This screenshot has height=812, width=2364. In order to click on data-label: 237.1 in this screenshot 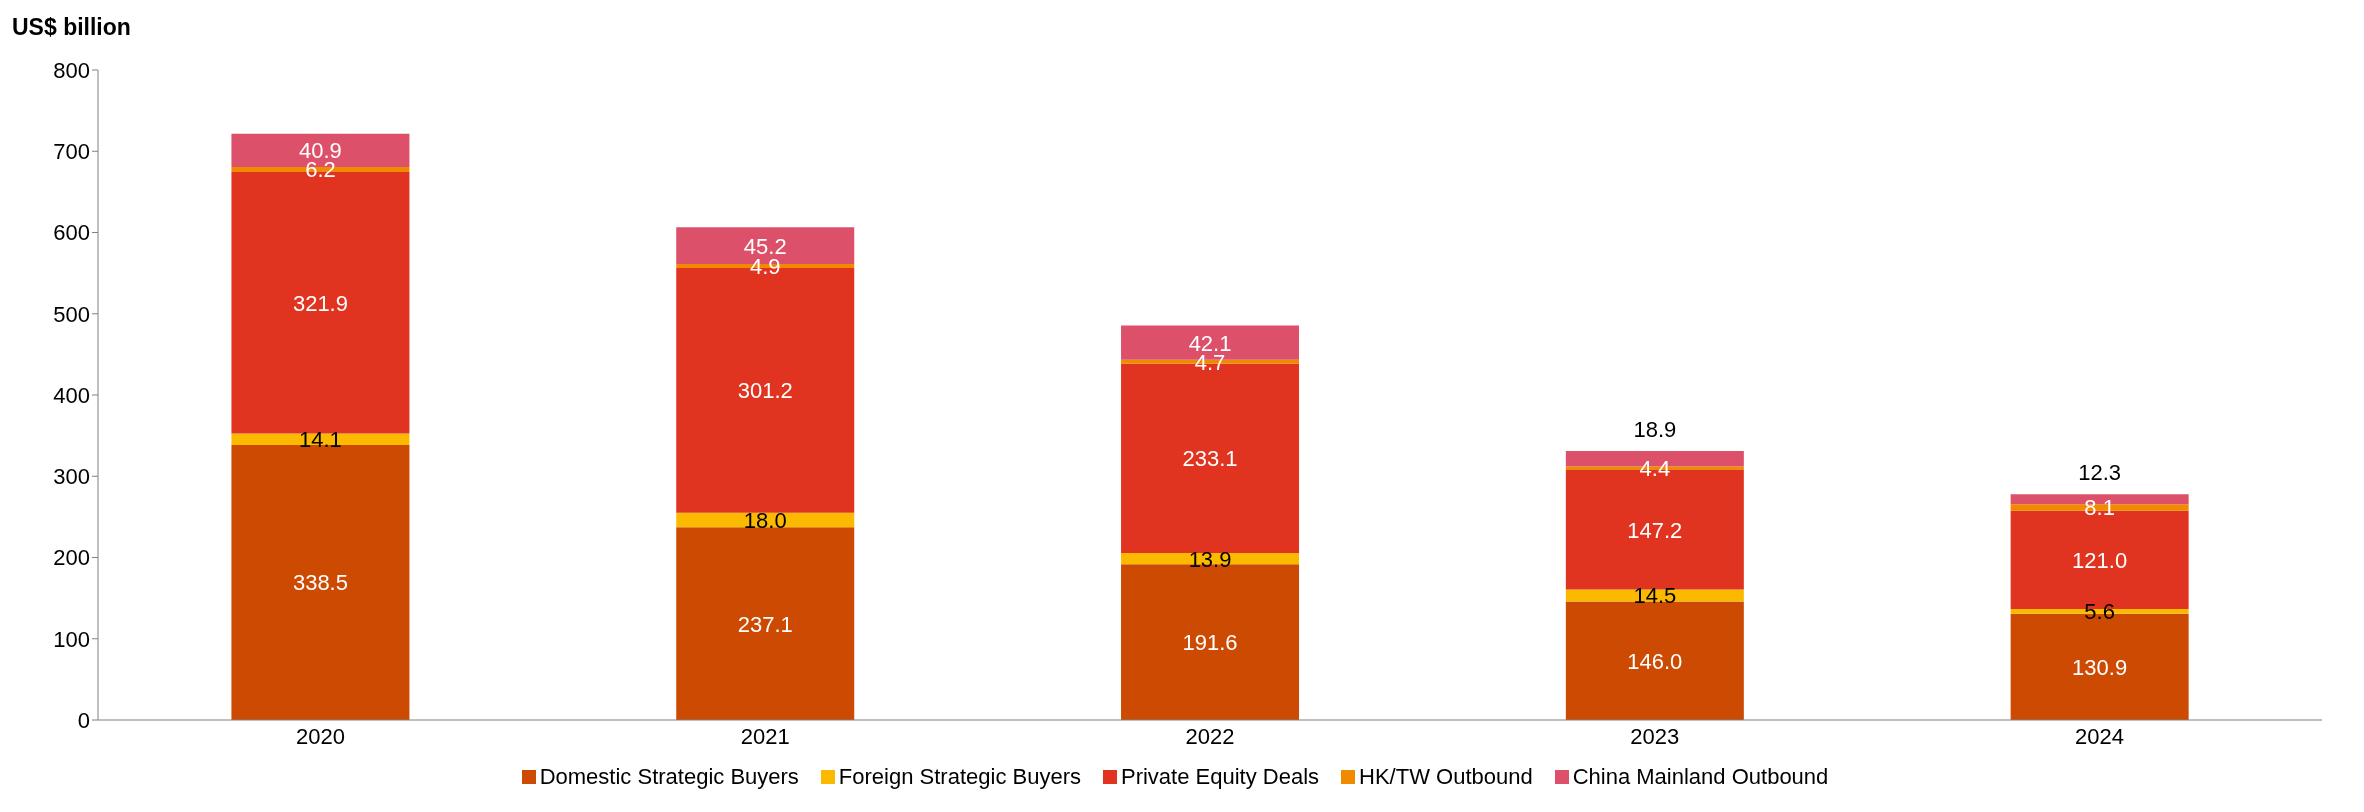, I will do `click(765, 624)`.